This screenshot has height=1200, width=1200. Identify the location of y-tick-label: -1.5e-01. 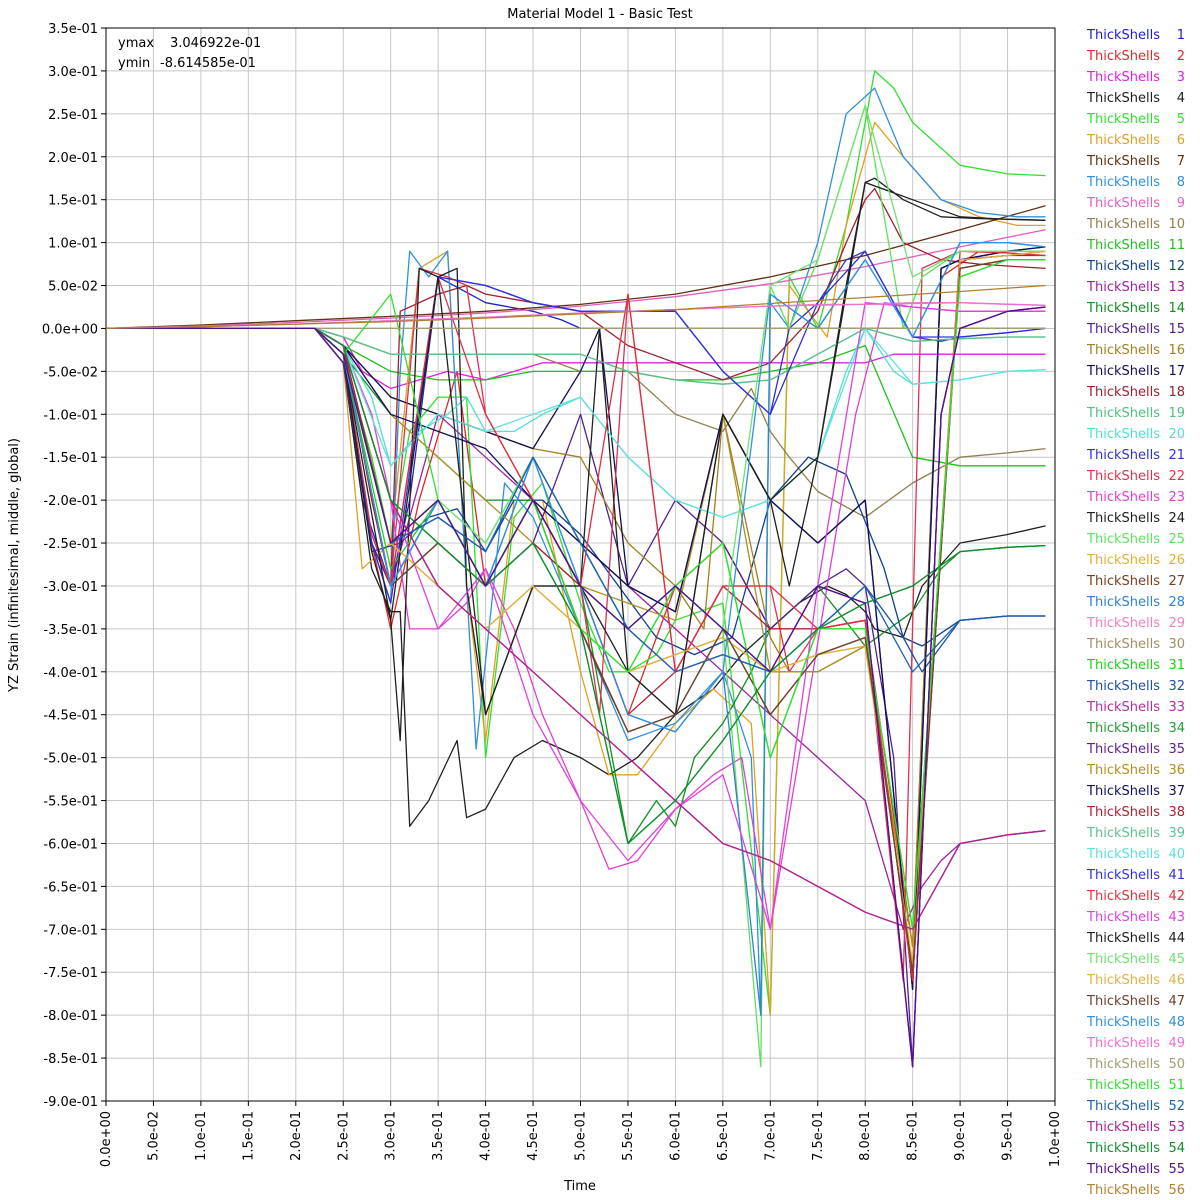
(70, 458).